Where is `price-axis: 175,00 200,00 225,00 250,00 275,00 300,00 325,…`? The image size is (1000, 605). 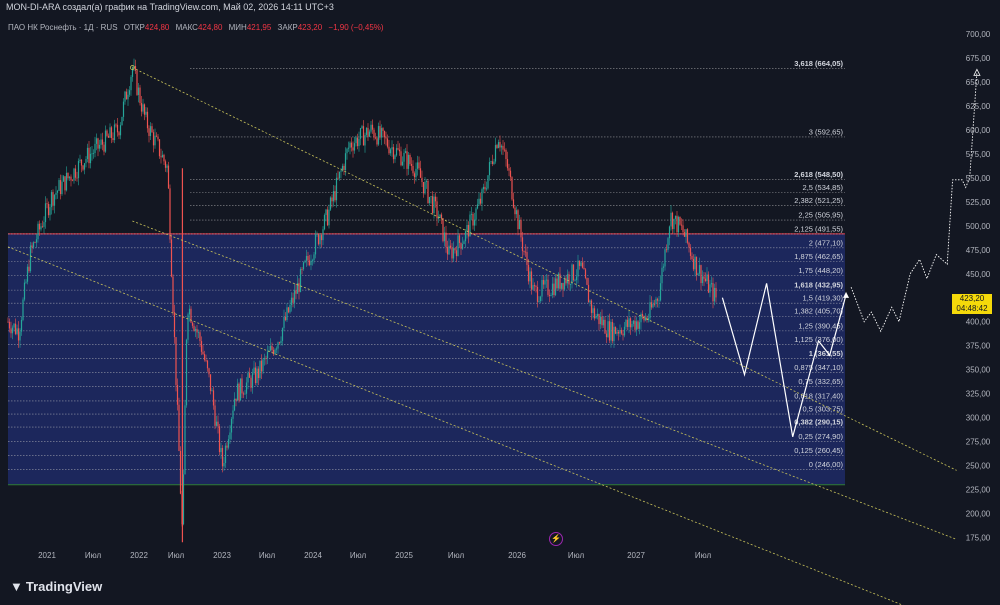 price-axis: 175,00 200,00 225,00 250,00 275,00 300,00 325,… is located at coordinates (978, 286).